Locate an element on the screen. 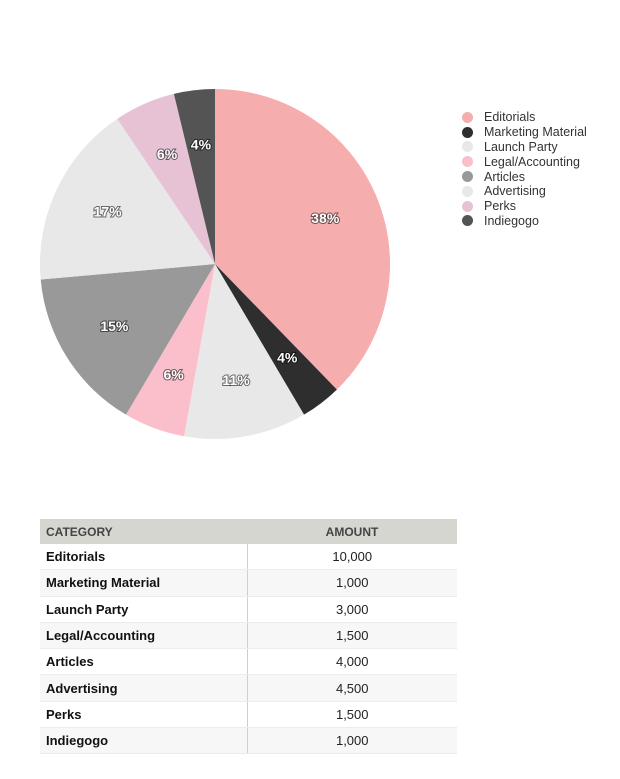 This screenshot has width=620, height=779. row-amount: 10,000 is located at coordinates (352, 557).